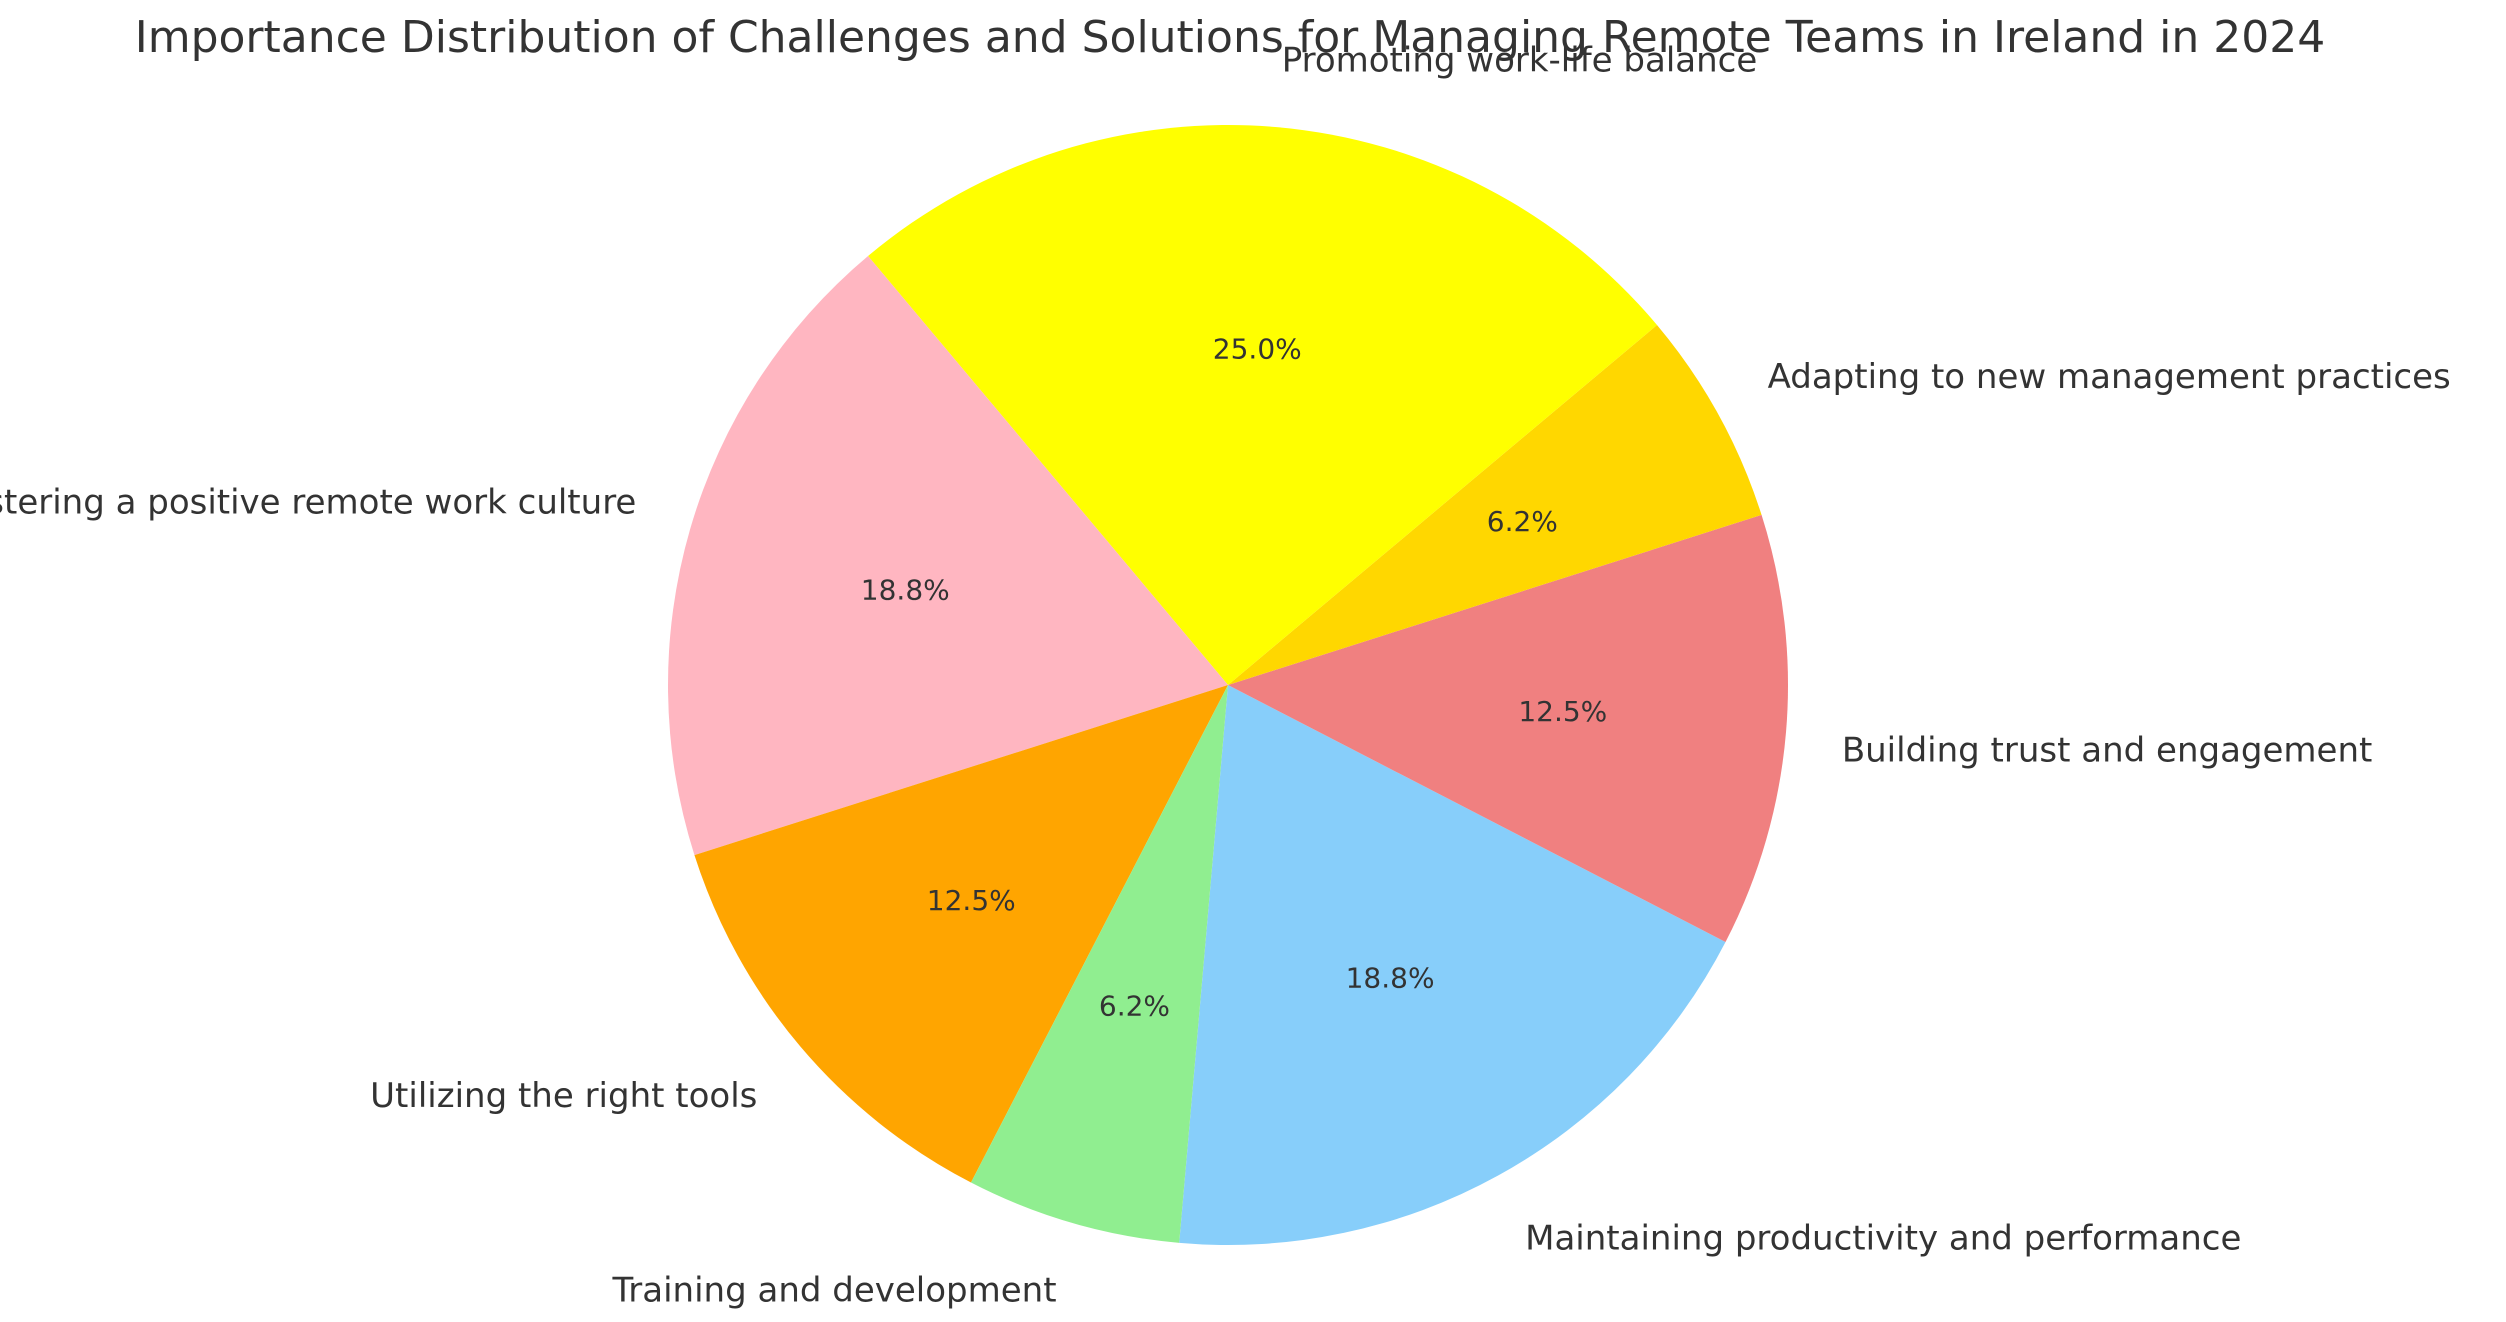  What do you see at coordinates (2107, 751) in the screenshot?
I see `category-label-building-trust-and-engagement: Building trust and engagement` at bounding box center [2107, 751].